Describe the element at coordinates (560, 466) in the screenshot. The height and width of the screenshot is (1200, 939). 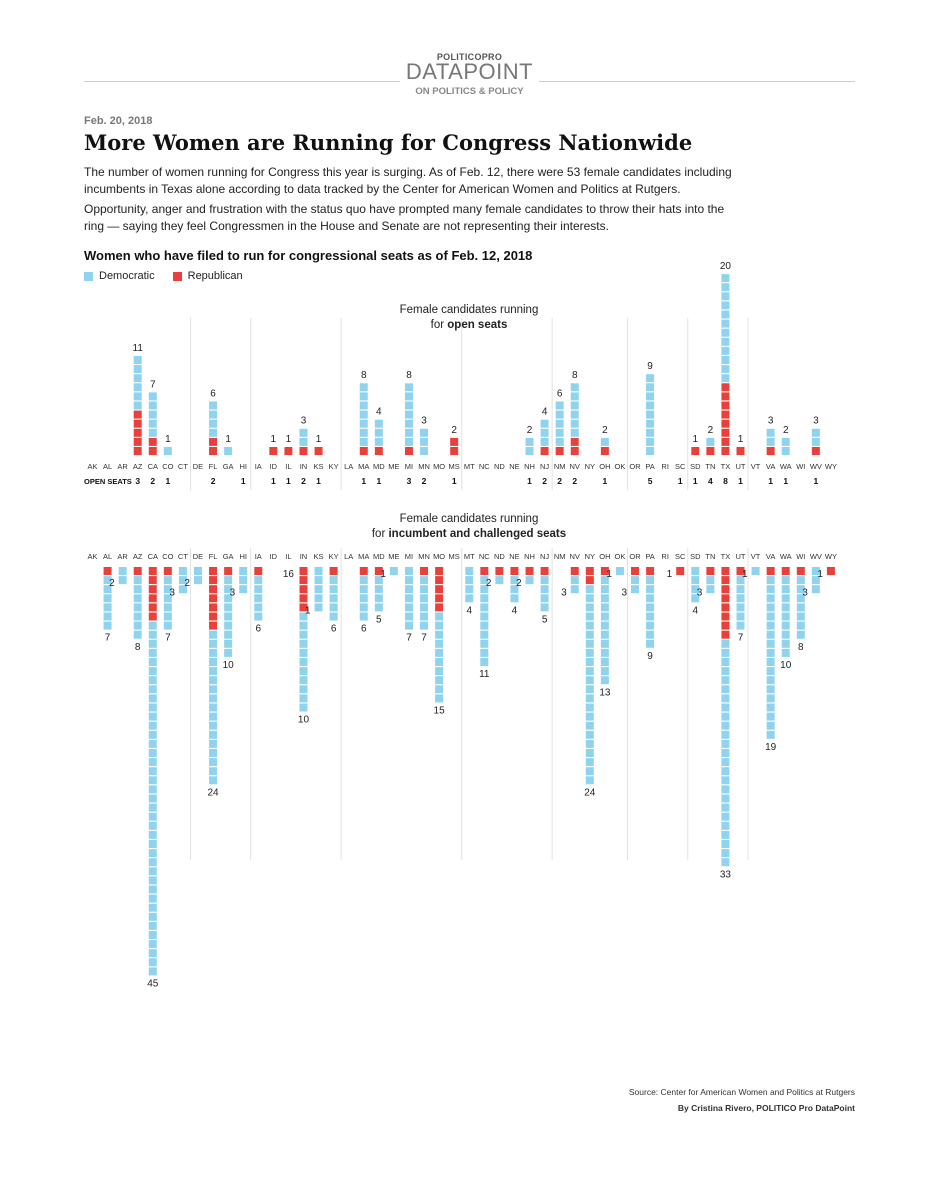
I see `state-label: NM` at that location.